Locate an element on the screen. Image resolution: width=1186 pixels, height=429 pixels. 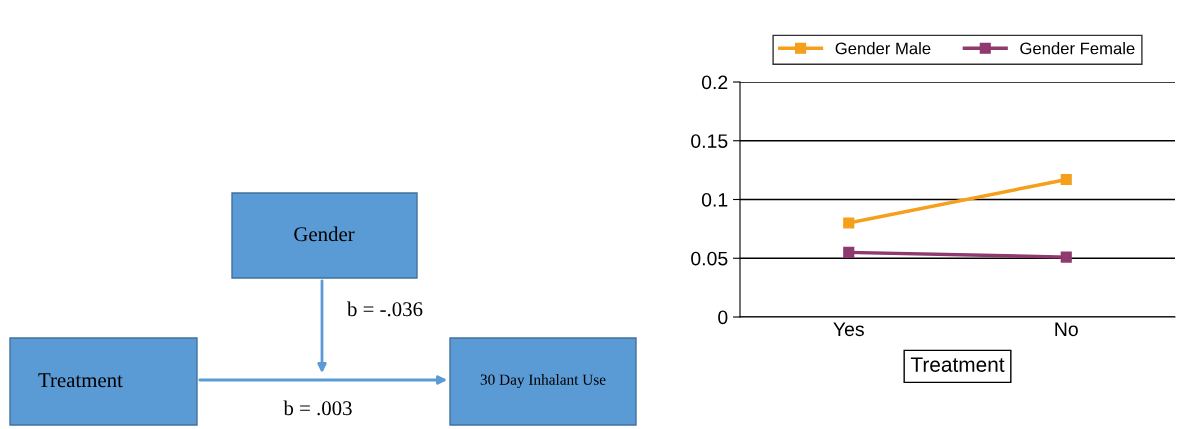
text: Treatment is located at coordinates (80, 380).